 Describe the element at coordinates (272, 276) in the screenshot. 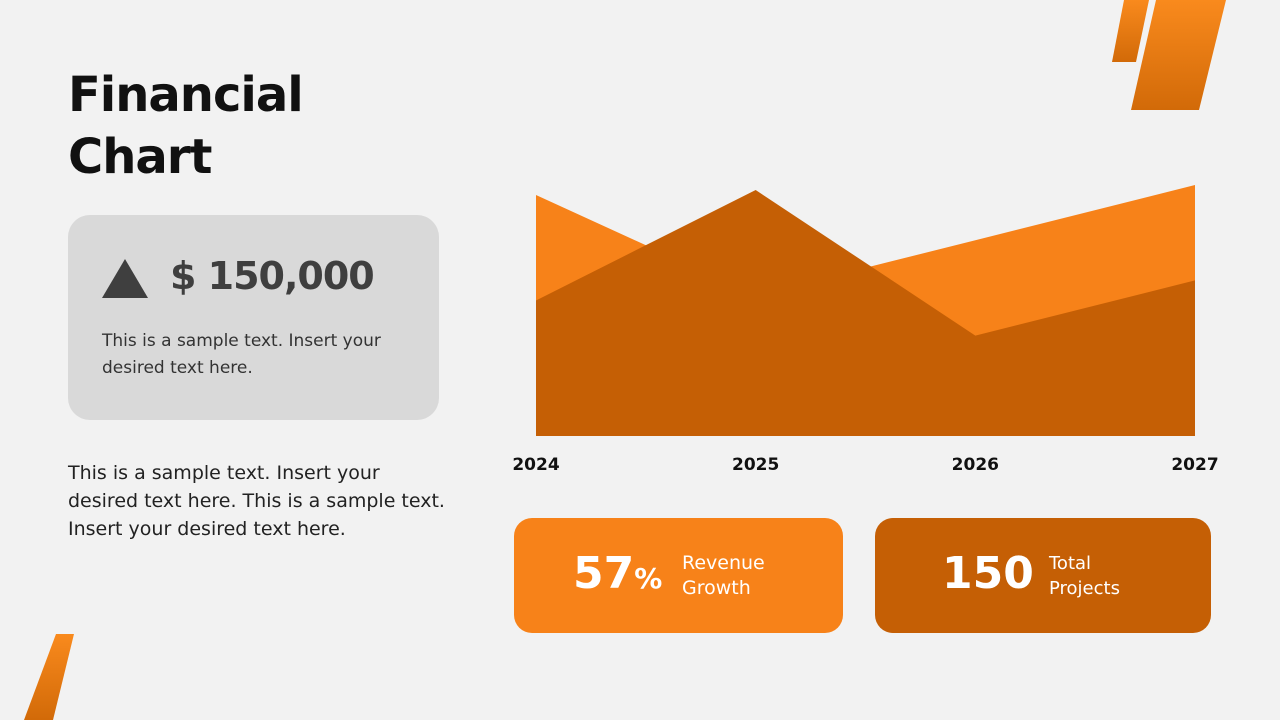

I see `highlight-amount: $ 150,000` at that location.